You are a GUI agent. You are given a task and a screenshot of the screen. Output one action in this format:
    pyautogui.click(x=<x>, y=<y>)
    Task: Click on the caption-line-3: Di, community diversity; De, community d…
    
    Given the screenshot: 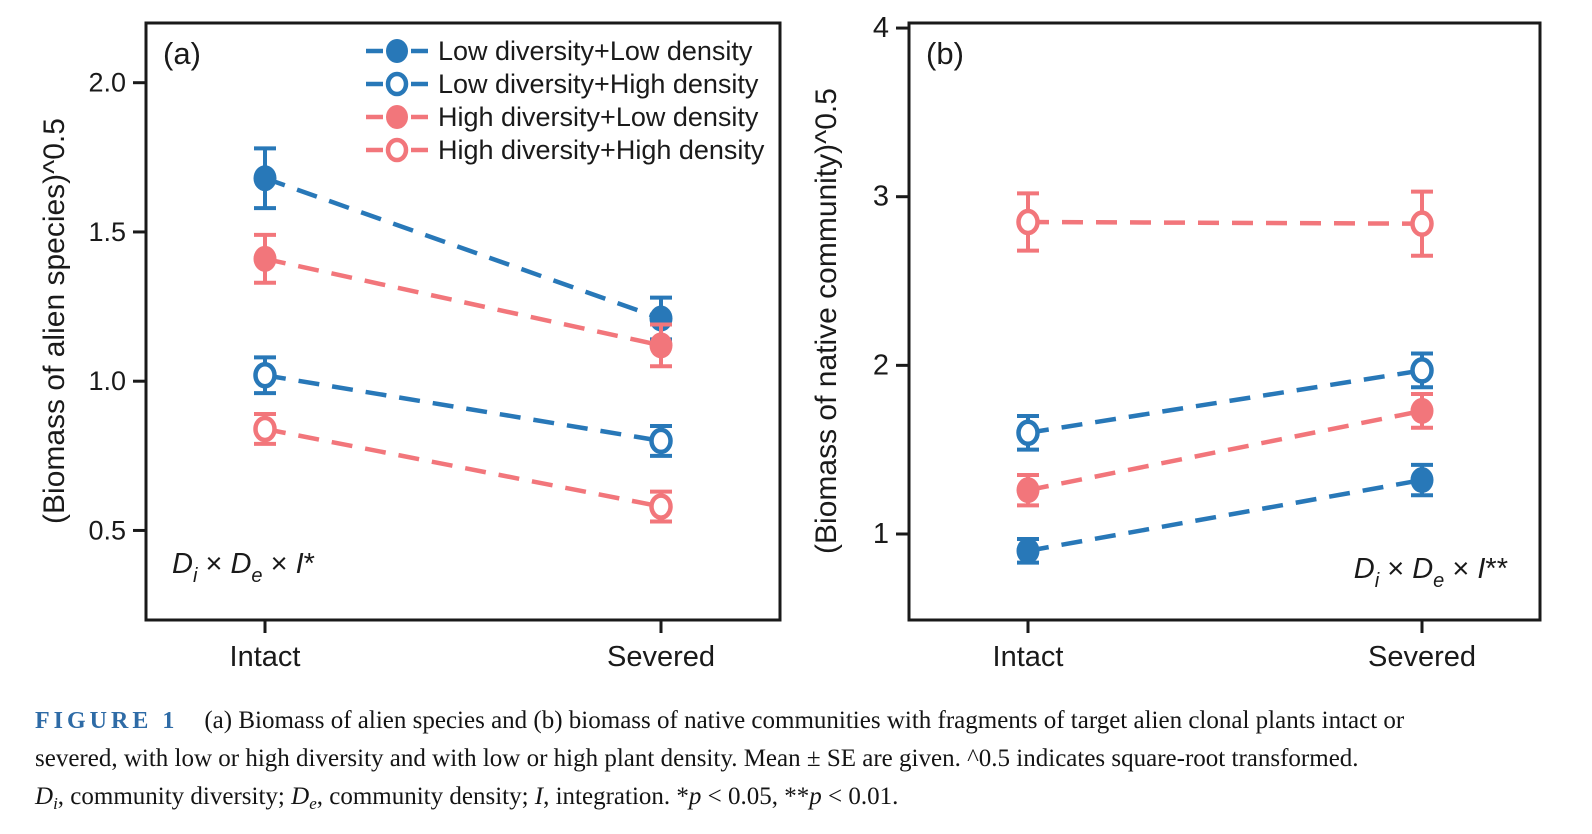 What is the action you would take?
    pyautogui.click(x=795, y=800)
    